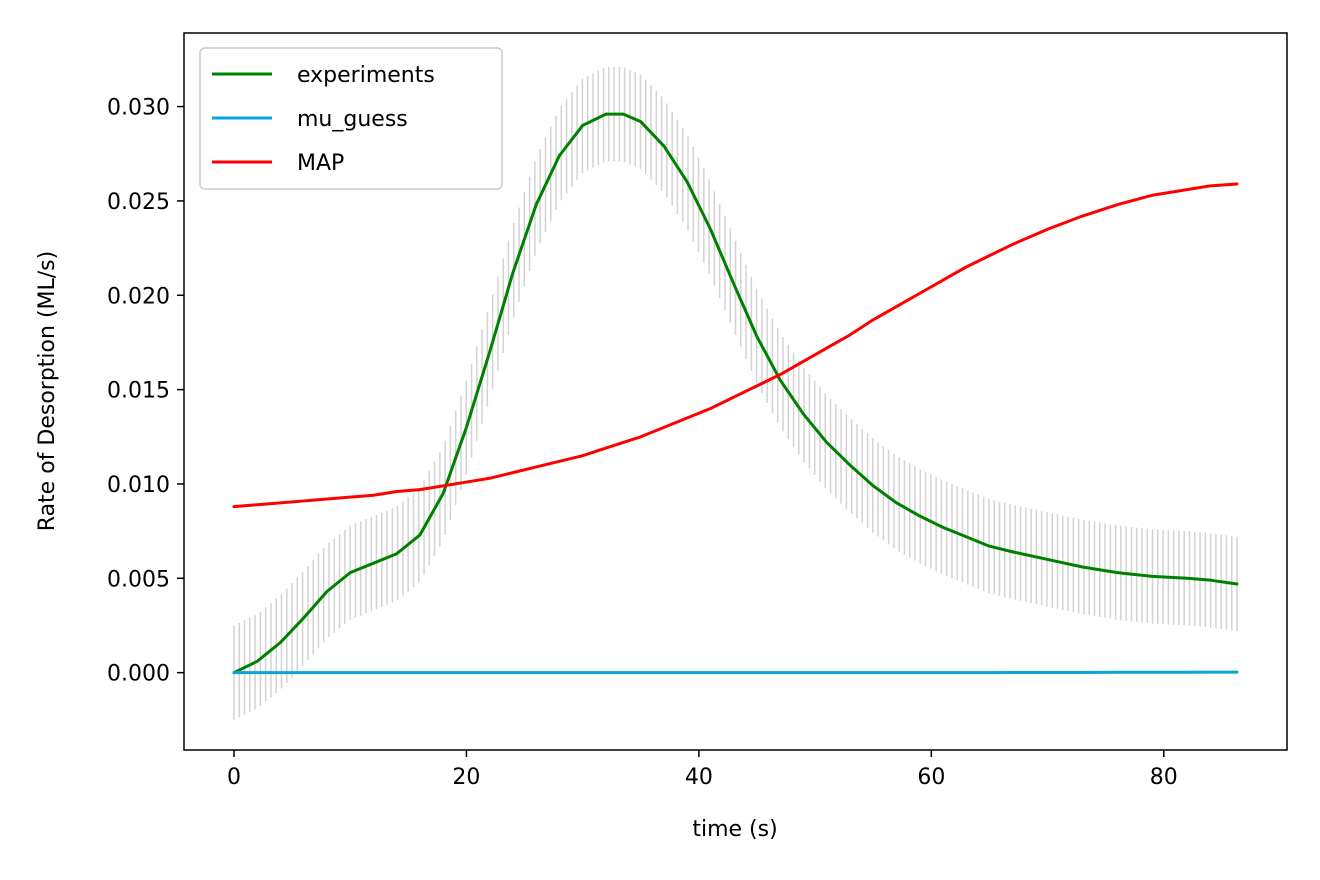  Describe the element at coordinates (47, 391) in the screenshot. I see `y-axis-label: Rate of Desorption (ML/s)` at that location.